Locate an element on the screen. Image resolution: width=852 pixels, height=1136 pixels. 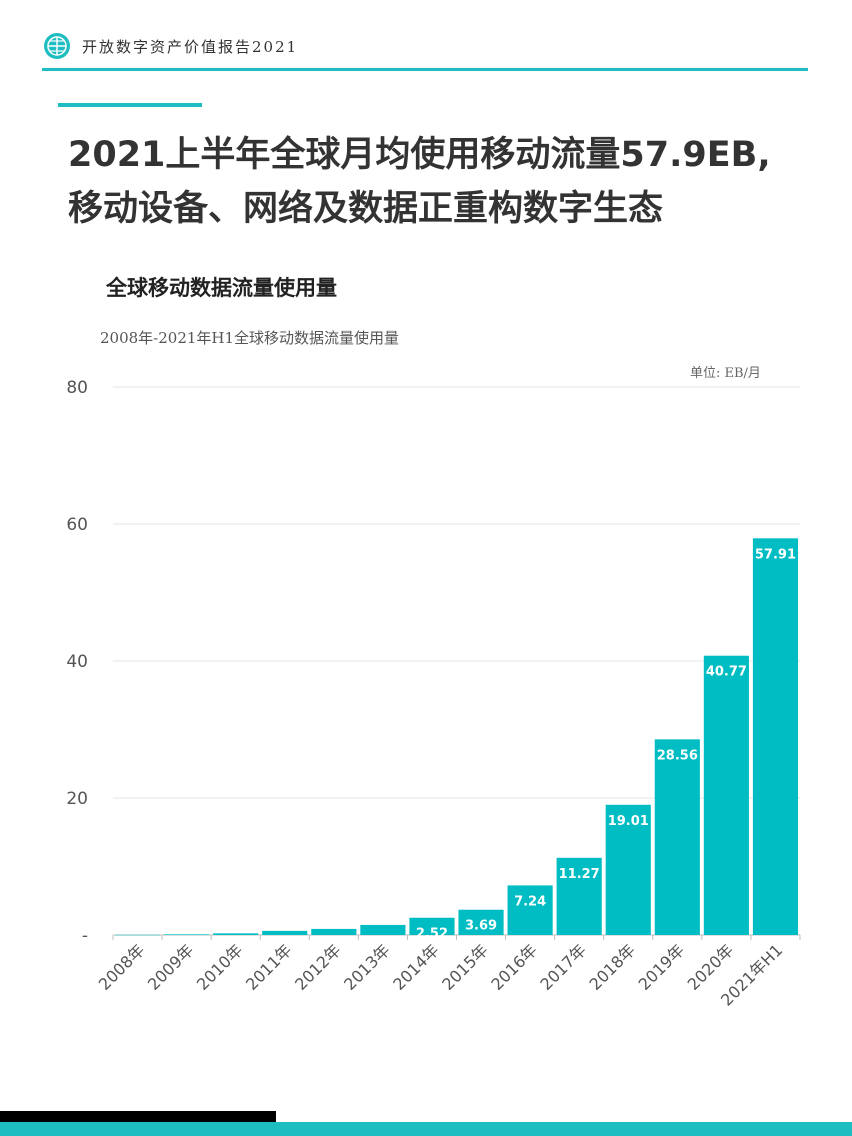
chart-title: 2008年-2021年H1全球移动数据流量使用量 is located at coordinates (250, 338).